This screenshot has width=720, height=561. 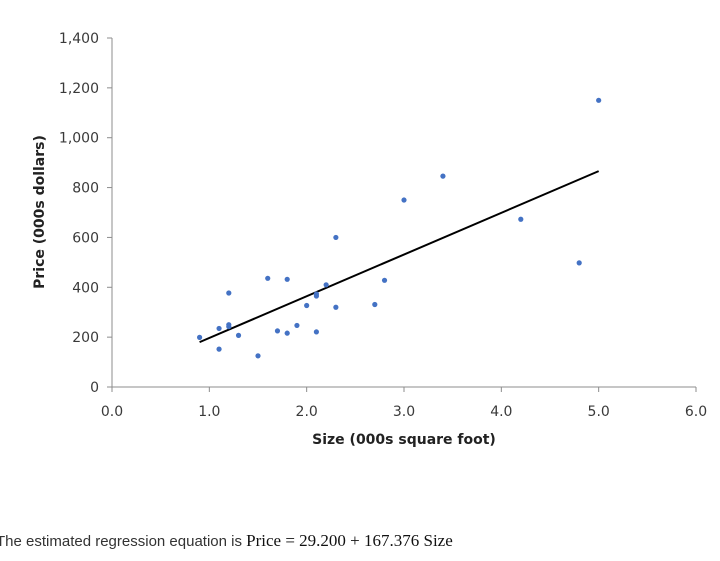 What do you see at coordinates (94, 388) in the screenshot?
I see `y-tick-label: 0` at bounding box center [94, 388].